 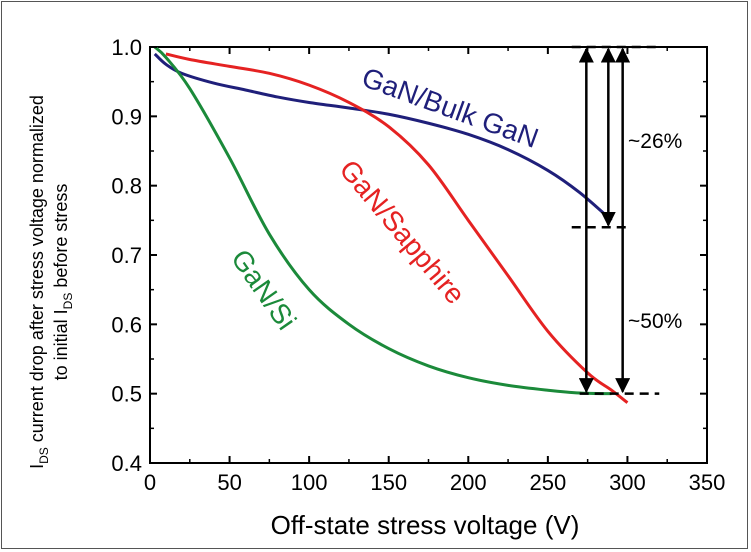 I want to click on series-label-sapphire: GaN/Sapphire, so click(x=402, y=232).